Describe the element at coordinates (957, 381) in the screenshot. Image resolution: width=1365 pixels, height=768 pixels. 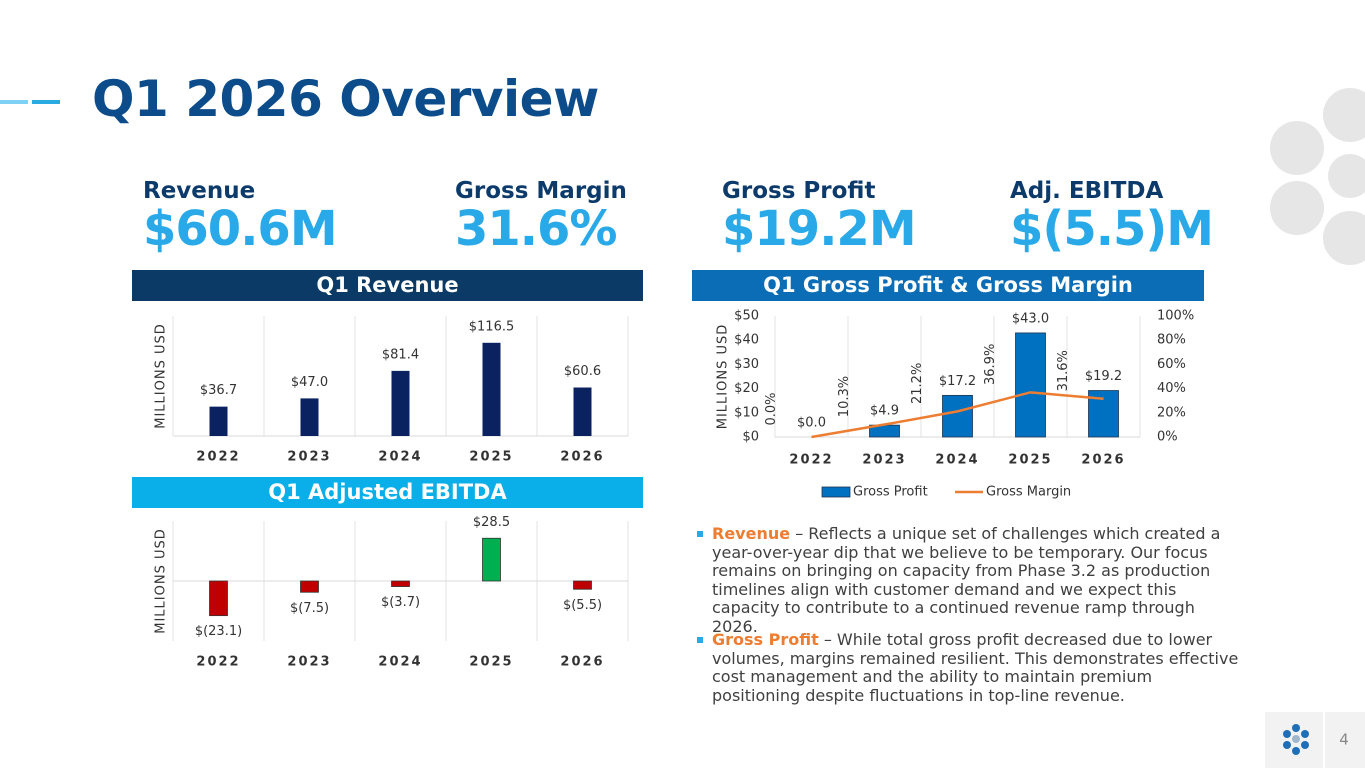
I see `data-label: $17.2` at that location.